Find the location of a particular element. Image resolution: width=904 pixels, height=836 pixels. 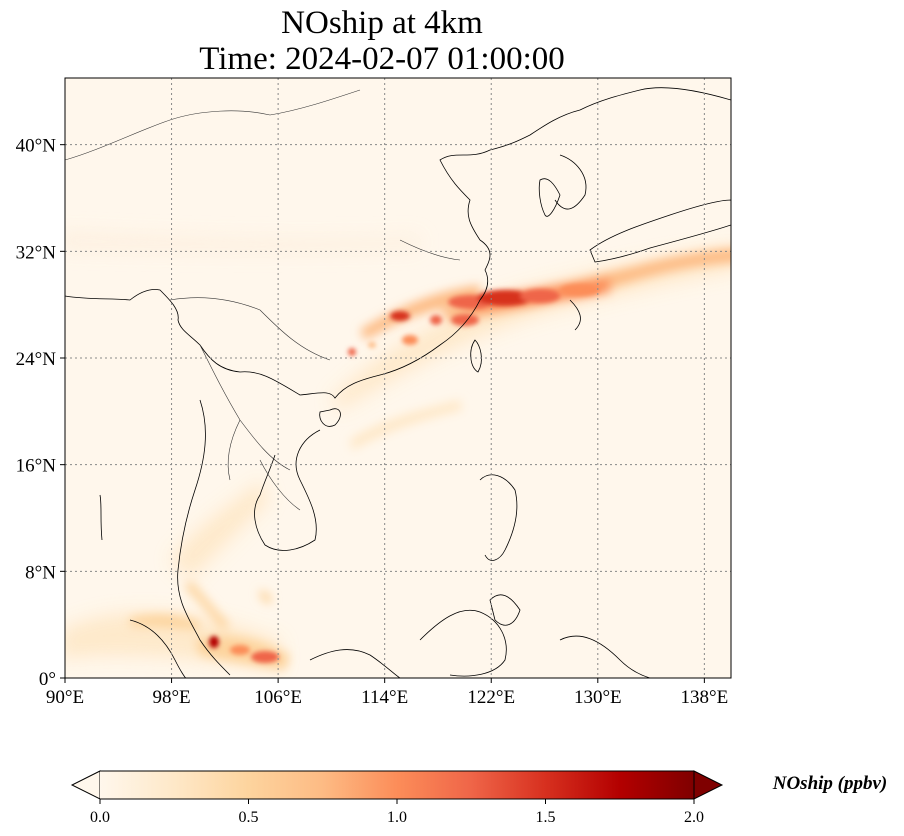

colorbar-title: NOship (ppbv) is located at coordinates (830, 783).